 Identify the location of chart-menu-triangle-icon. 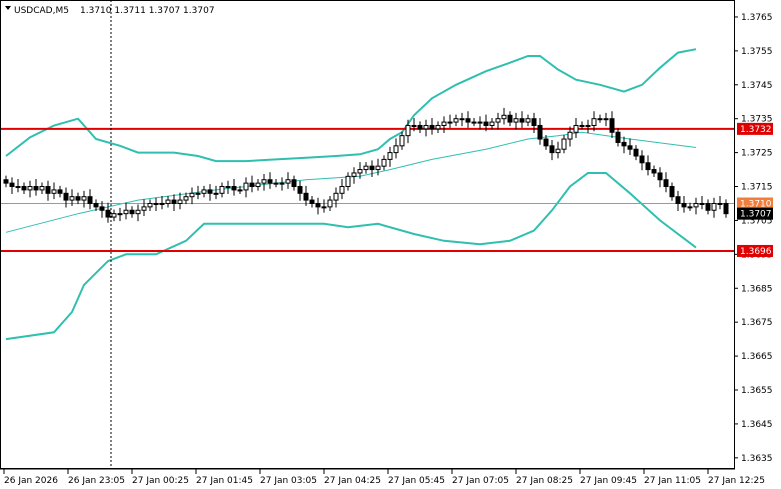
(8, 8).